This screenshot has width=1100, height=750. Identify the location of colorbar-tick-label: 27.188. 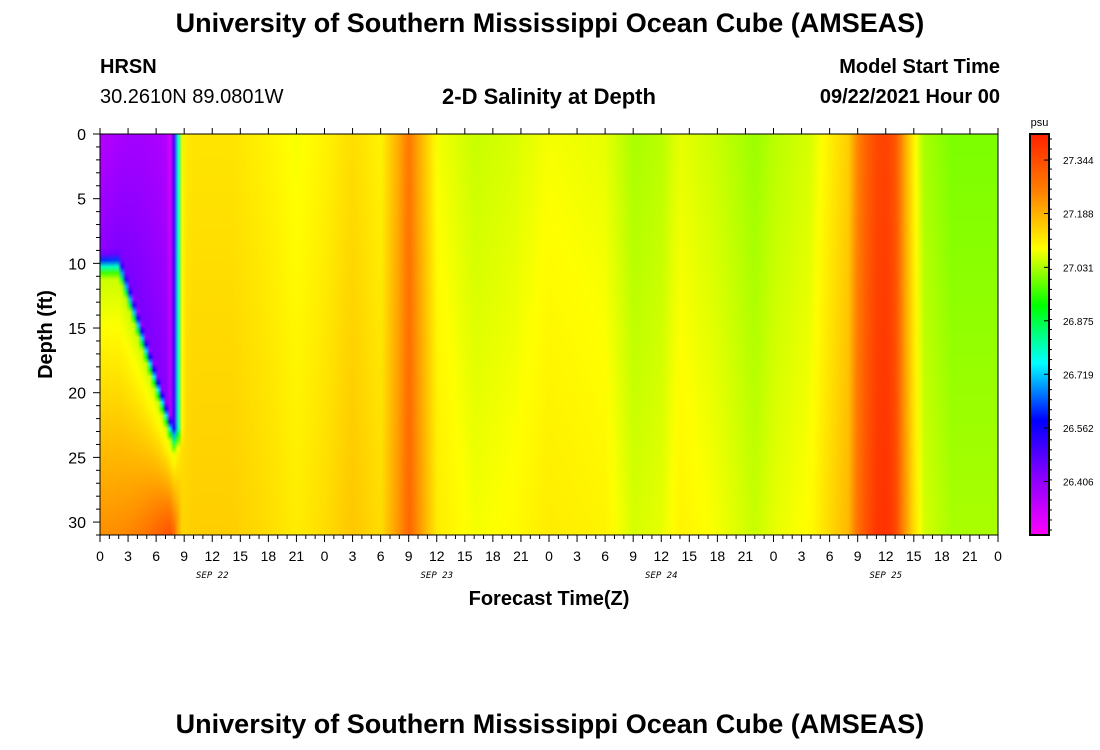
(1078, 215).